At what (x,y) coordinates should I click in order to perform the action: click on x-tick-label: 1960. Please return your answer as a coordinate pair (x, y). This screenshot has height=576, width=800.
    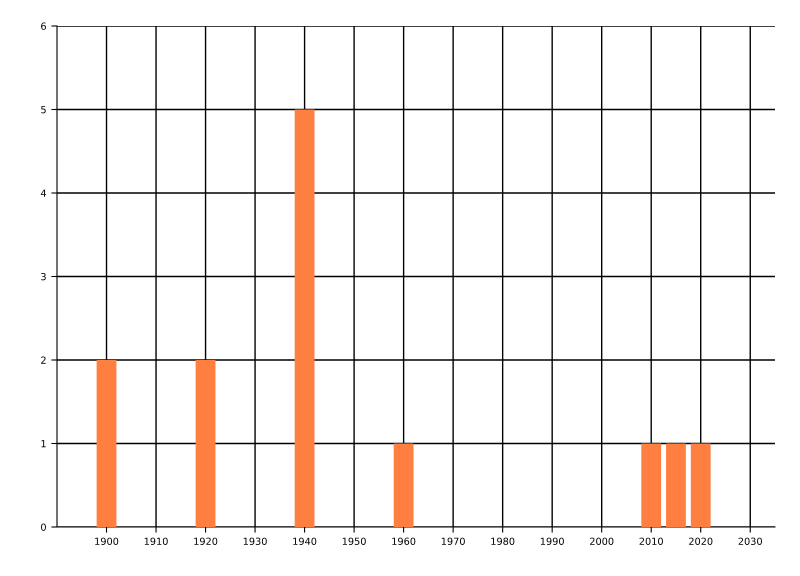
    Looking at the image, I should click on (404, 541).